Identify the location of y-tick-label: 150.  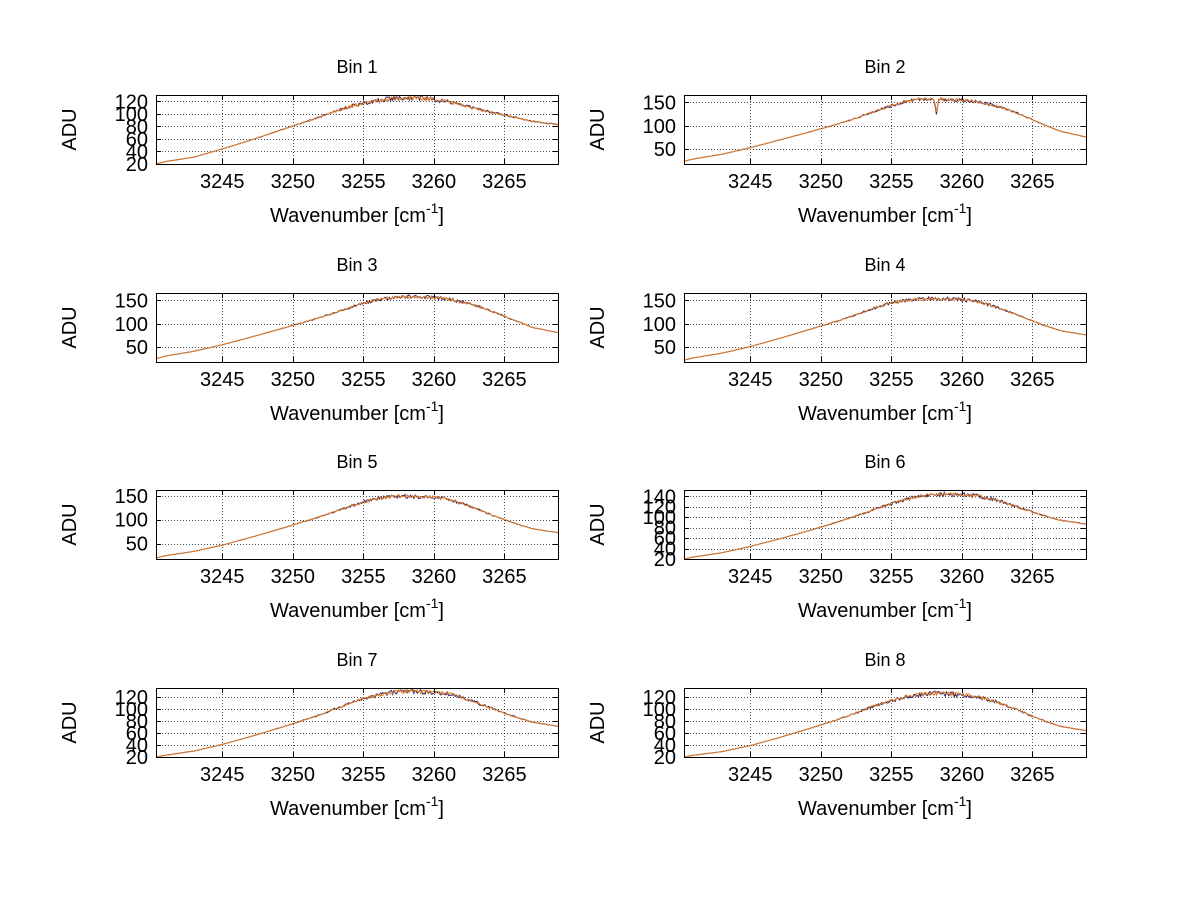
(131, 301).